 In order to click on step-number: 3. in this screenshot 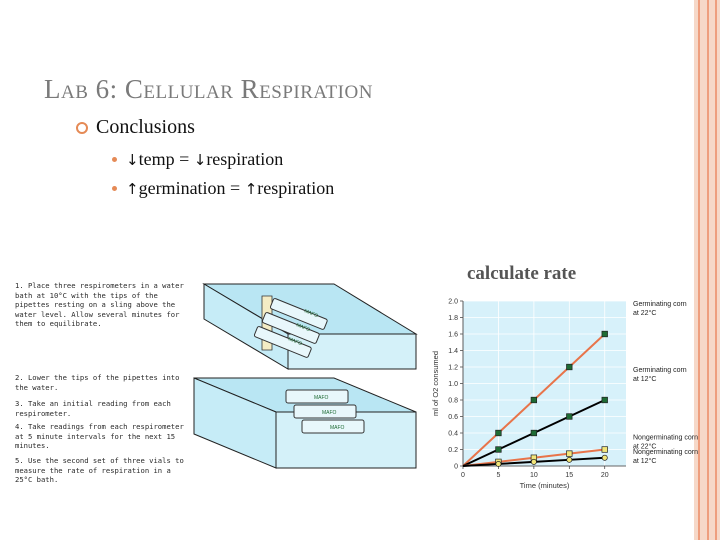, I will do `click(19, 403)`.